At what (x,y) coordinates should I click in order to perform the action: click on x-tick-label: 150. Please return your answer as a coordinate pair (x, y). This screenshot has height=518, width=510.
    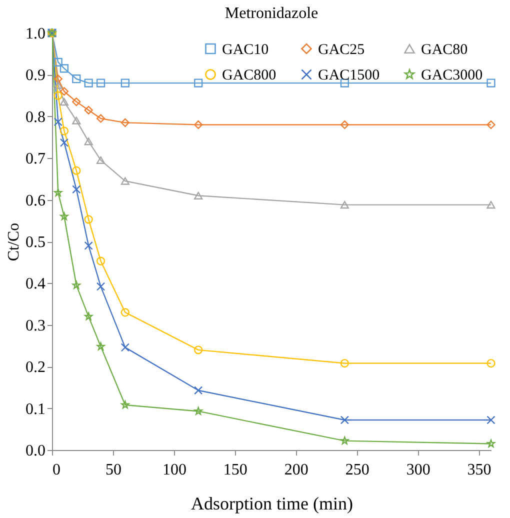
    Looking at the image, I should click on (235, 470).